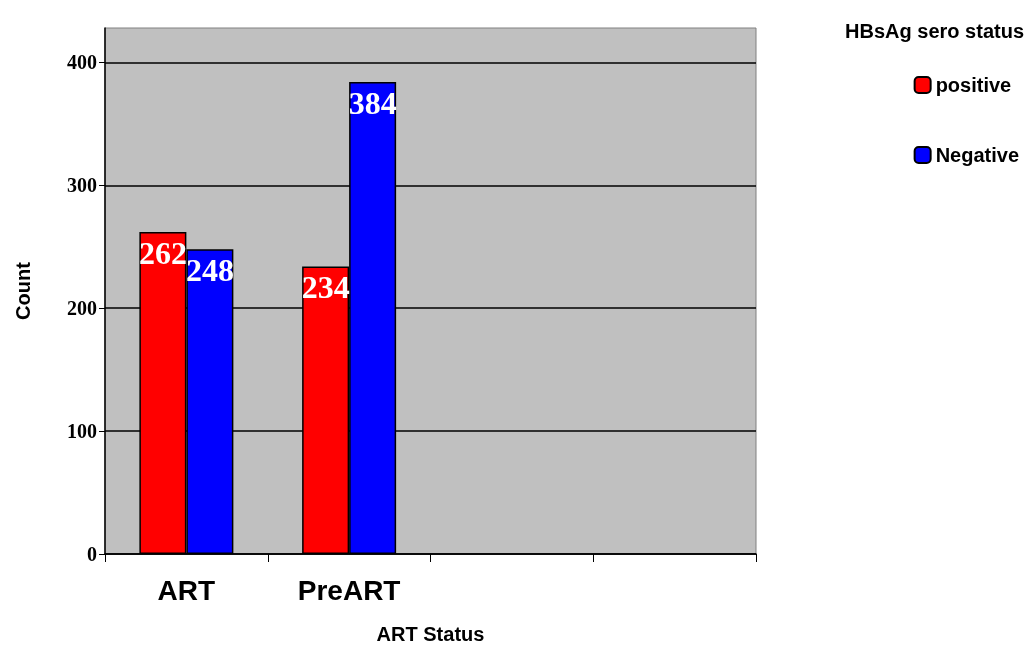 This screenshot has height=649, width=1034. I want to click on y-tick-label: 200, so click(82, 308).